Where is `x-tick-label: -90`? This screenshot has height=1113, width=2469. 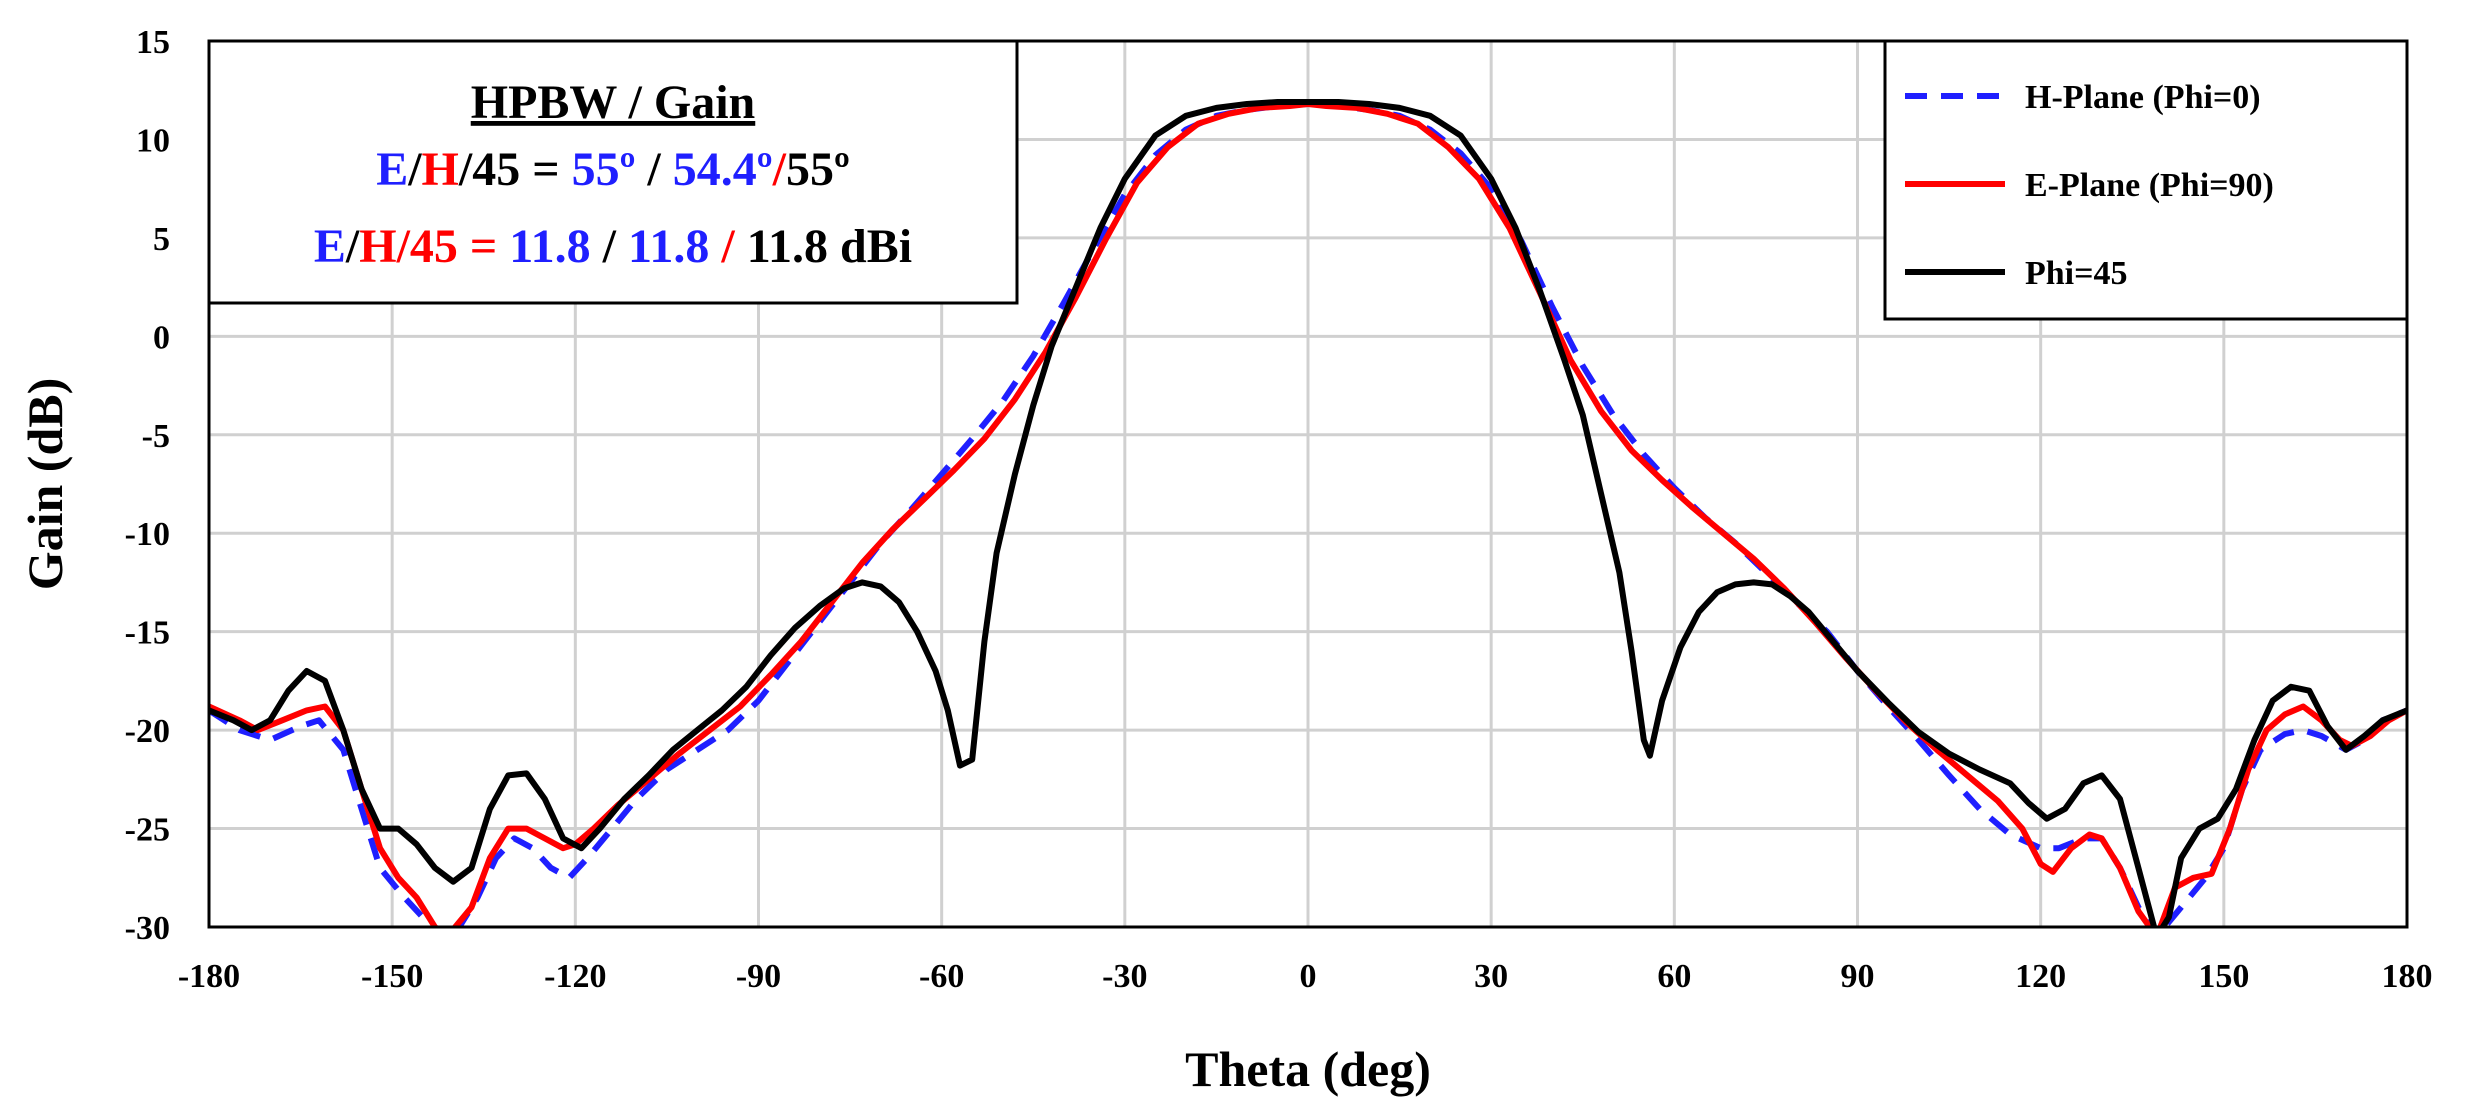 x-tick-label: -90 is located at coordinates (758, 976).